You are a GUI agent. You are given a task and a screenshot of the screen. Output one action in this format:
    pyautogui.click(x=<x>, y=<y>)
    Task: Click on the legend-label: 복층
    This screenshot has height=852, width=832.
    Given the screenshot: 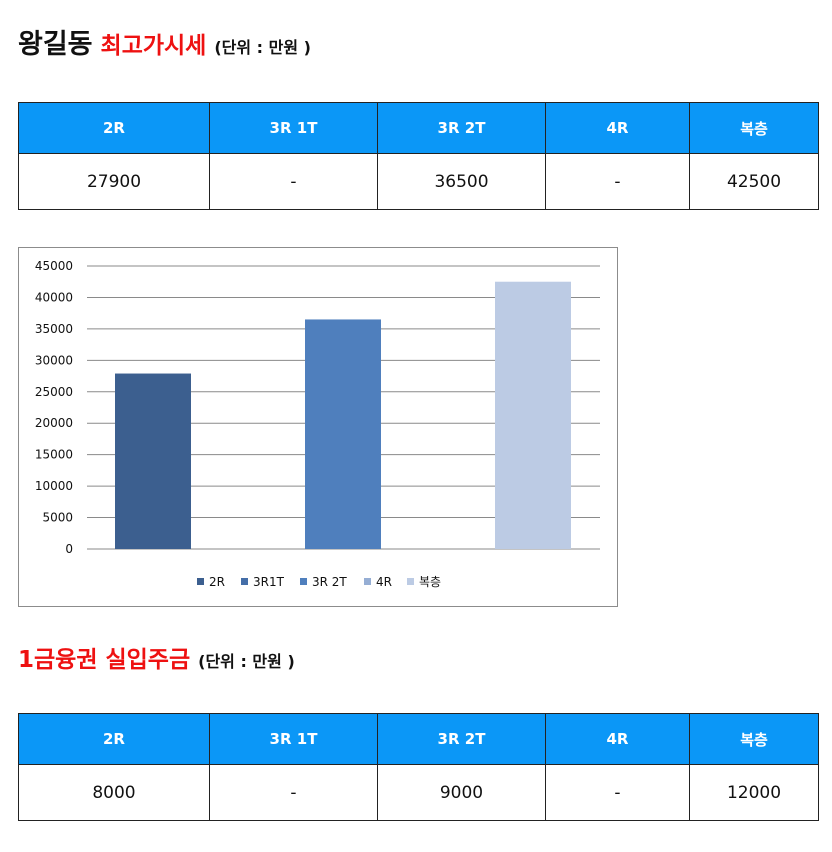 What is the action you would take?
    pyautogui.click(x=430, y=582)
    